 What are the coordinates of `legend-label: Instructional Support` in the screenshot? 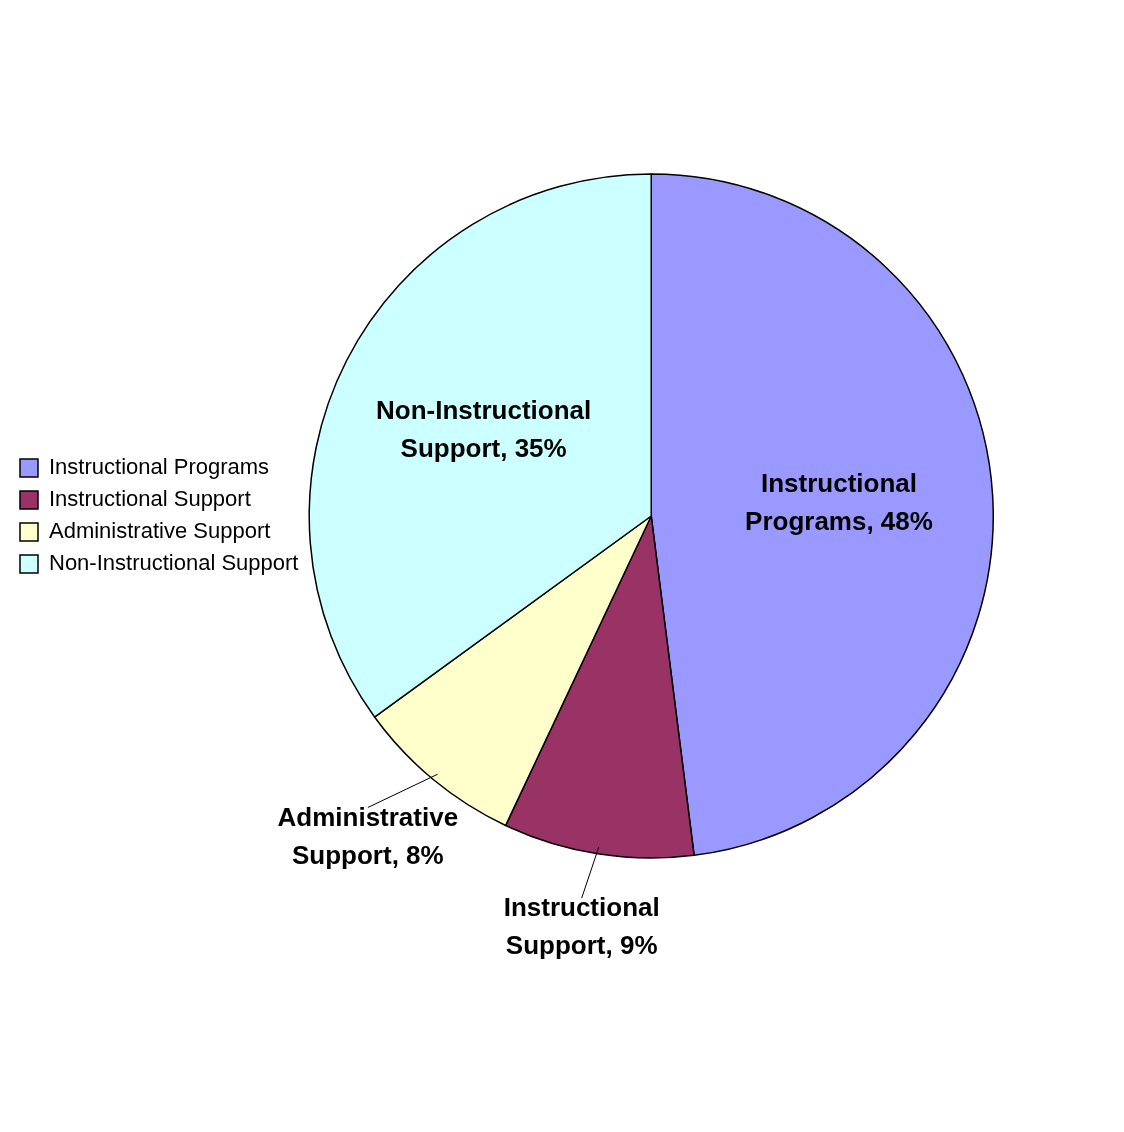 It's located at (150, 499).